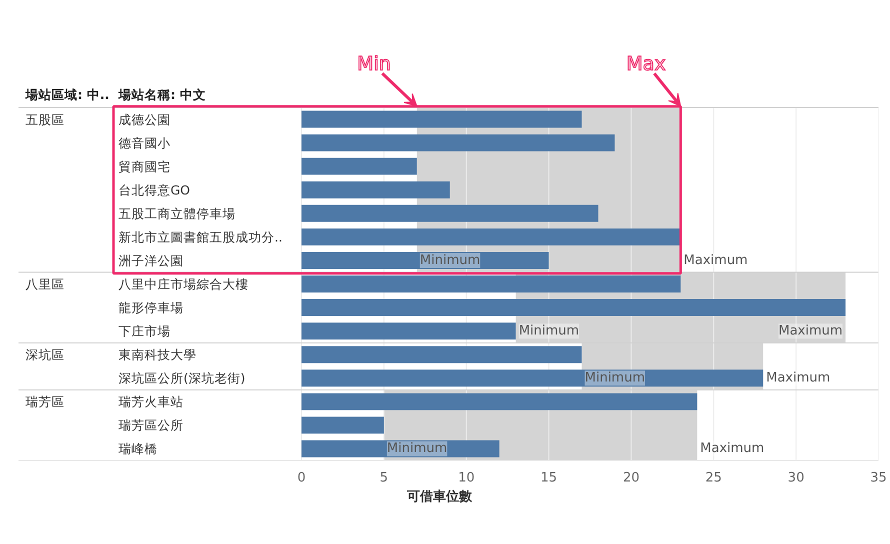  I want to click on x-tick-label: 10, so click(466, 478).